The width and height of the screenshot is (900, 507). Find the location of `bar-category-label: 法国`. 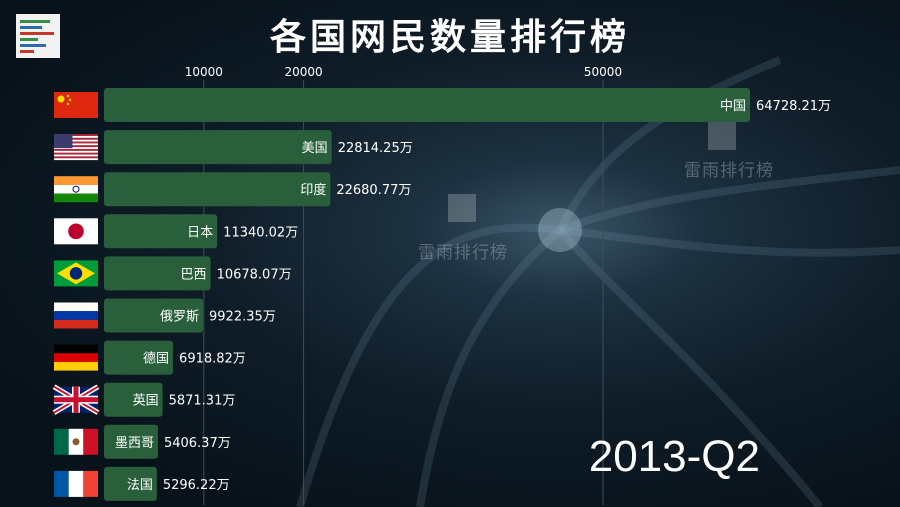

bar-category-label: 法国 is located at coordinates (140, 485).